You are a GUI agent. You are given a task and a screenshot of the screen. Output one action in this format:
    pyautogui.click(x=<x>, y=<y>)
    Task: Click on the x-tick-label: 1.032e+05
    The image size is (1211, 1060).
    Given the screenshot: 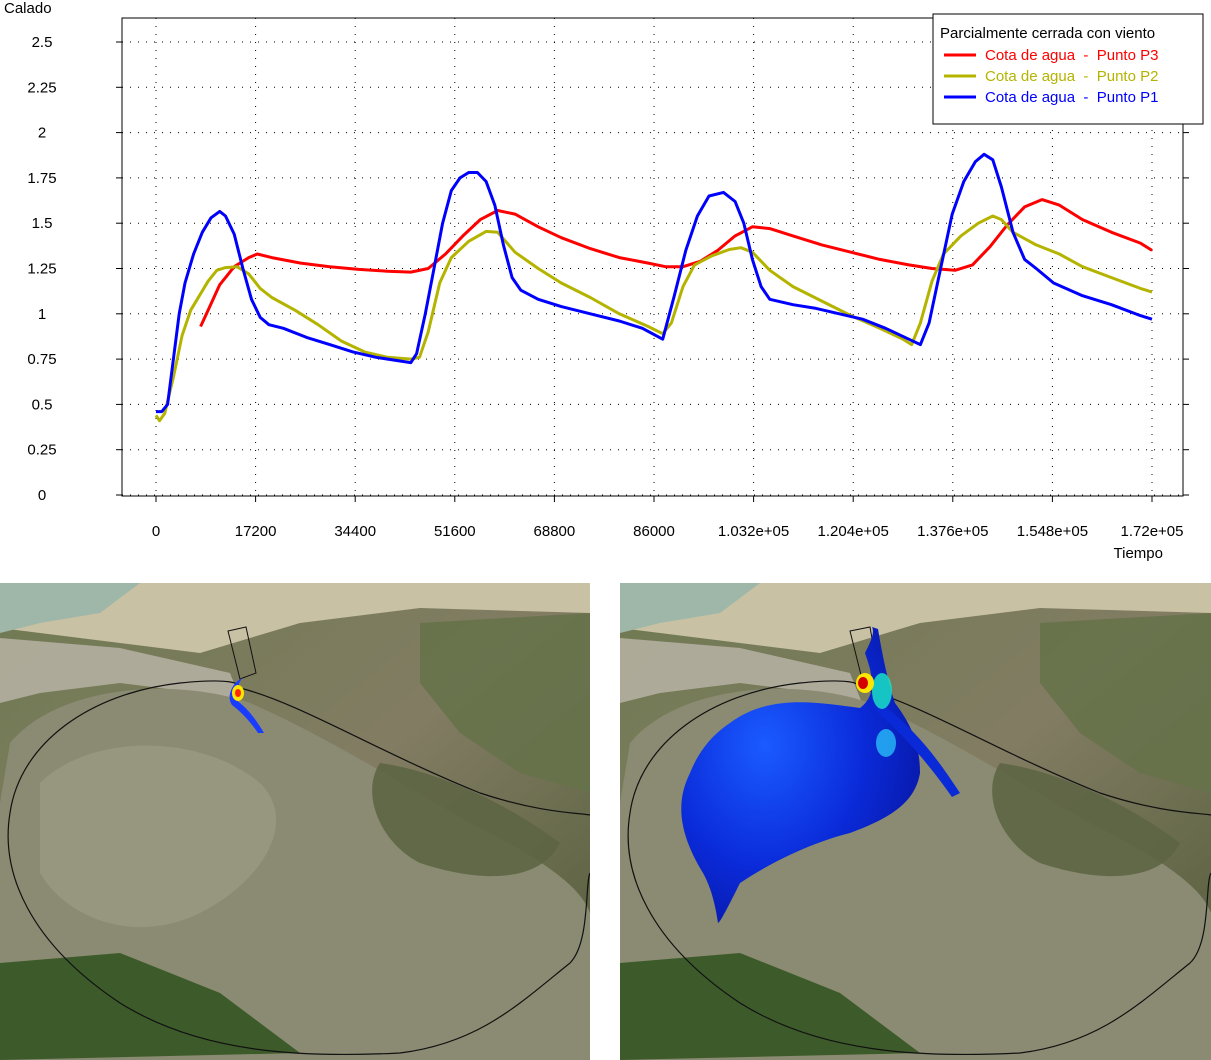 What is the action you would take?
    pyautogui.click(x=753, y=531)
    